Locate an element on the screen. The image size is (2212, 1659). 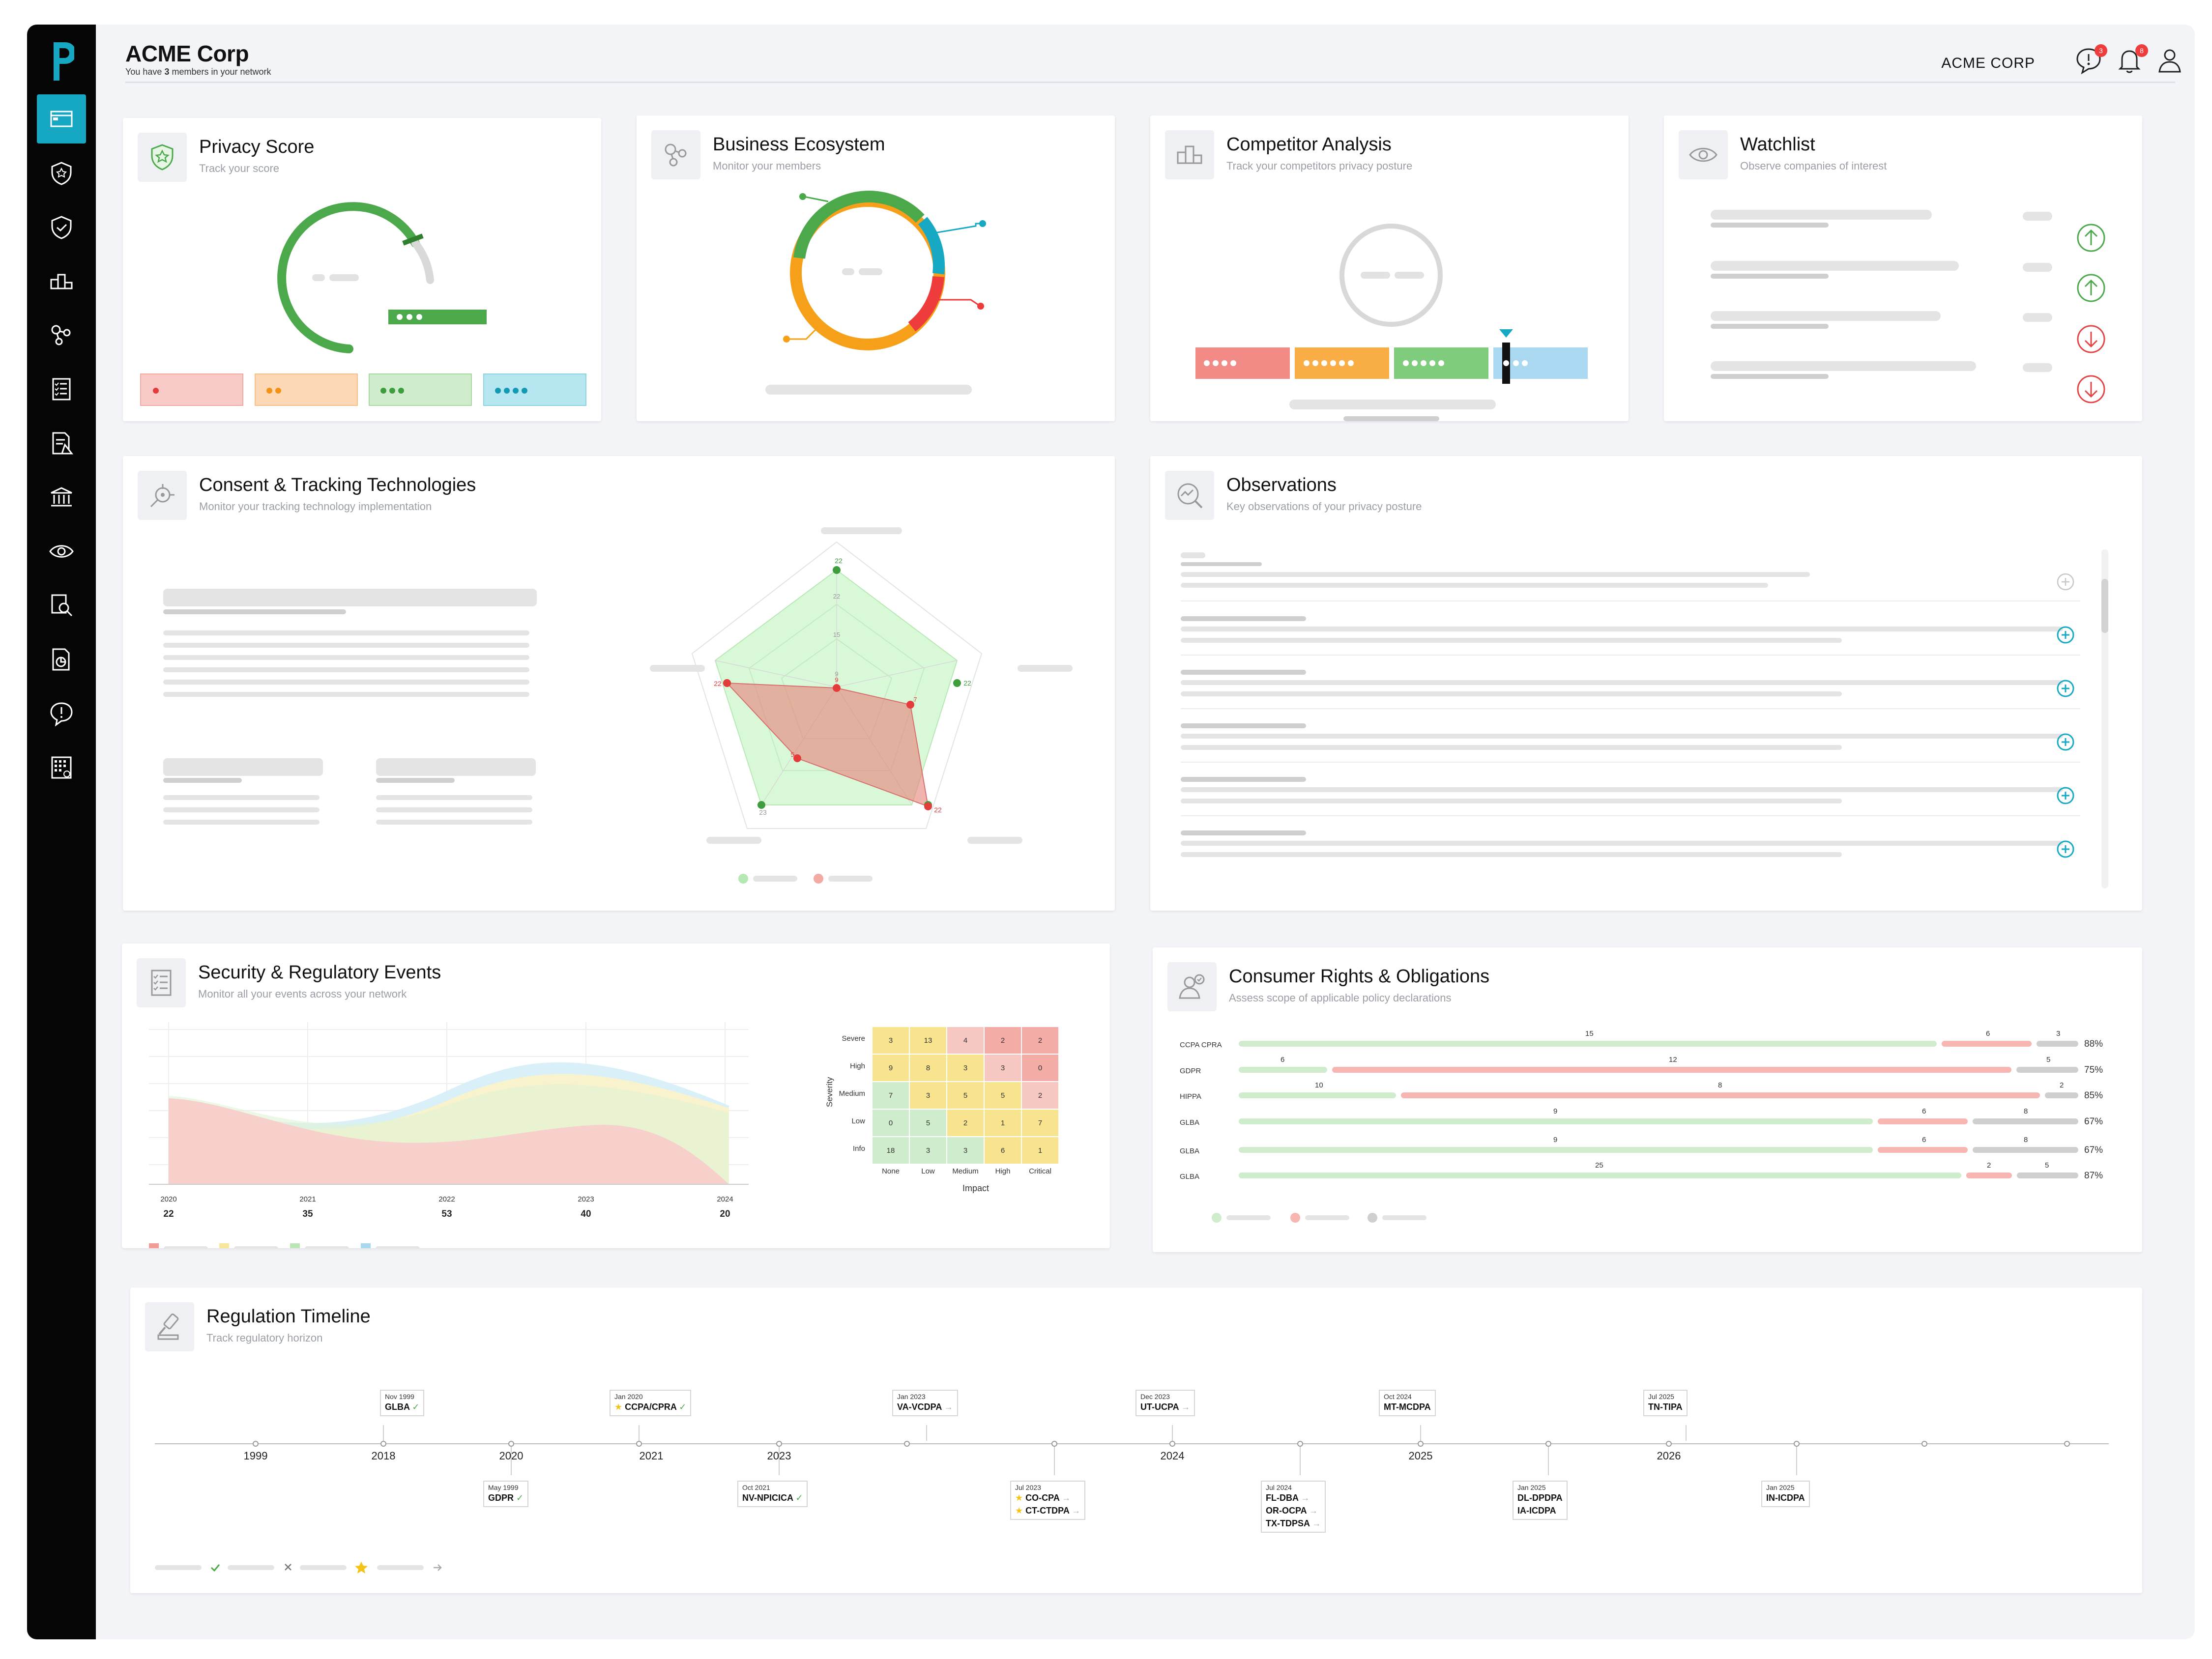
x-tick-label: 2021 is located at coordinates (307, 1199).